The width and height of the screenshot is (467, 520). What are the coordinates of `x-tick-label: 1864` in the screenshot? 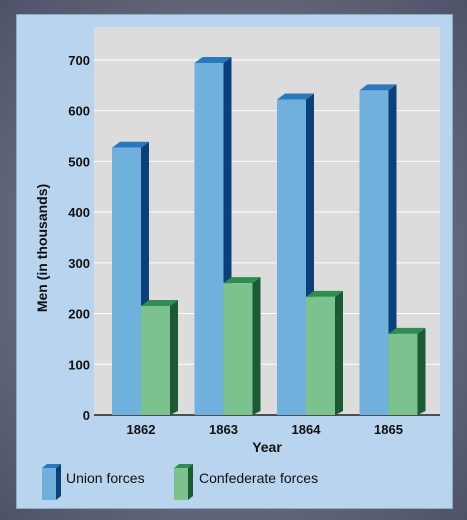 It's located at (307, 429).